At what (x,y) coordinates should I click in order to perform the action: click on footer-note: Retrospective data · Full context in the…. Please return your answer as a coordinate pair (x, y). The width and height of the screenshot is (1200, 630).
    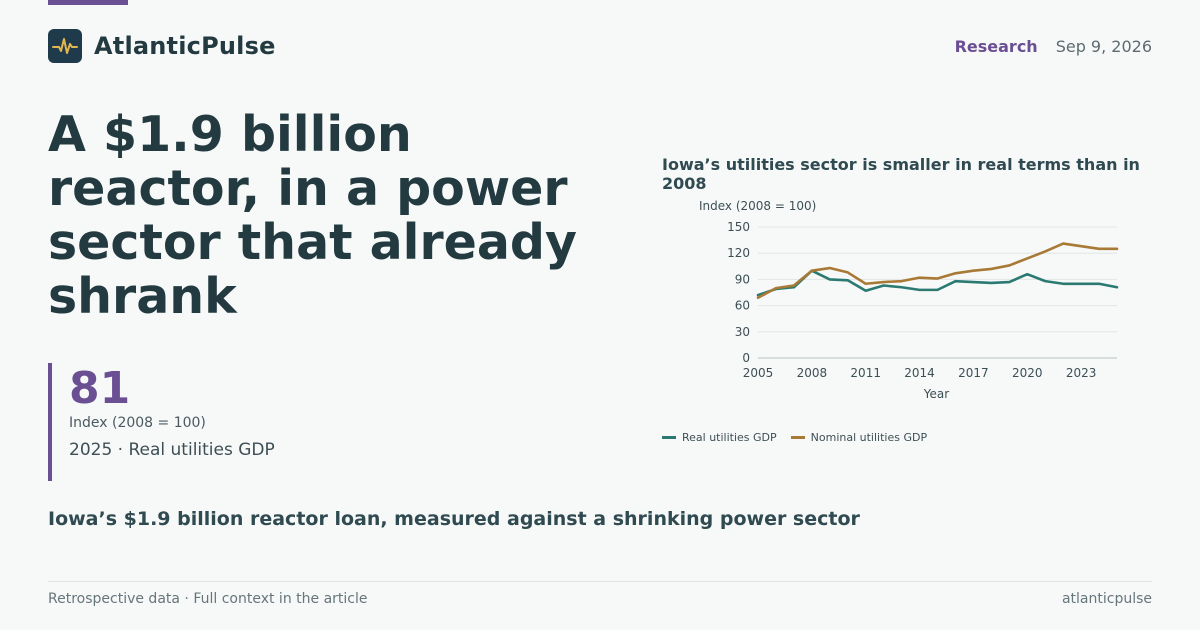
    Looking at the image, I should click on (208, 599).